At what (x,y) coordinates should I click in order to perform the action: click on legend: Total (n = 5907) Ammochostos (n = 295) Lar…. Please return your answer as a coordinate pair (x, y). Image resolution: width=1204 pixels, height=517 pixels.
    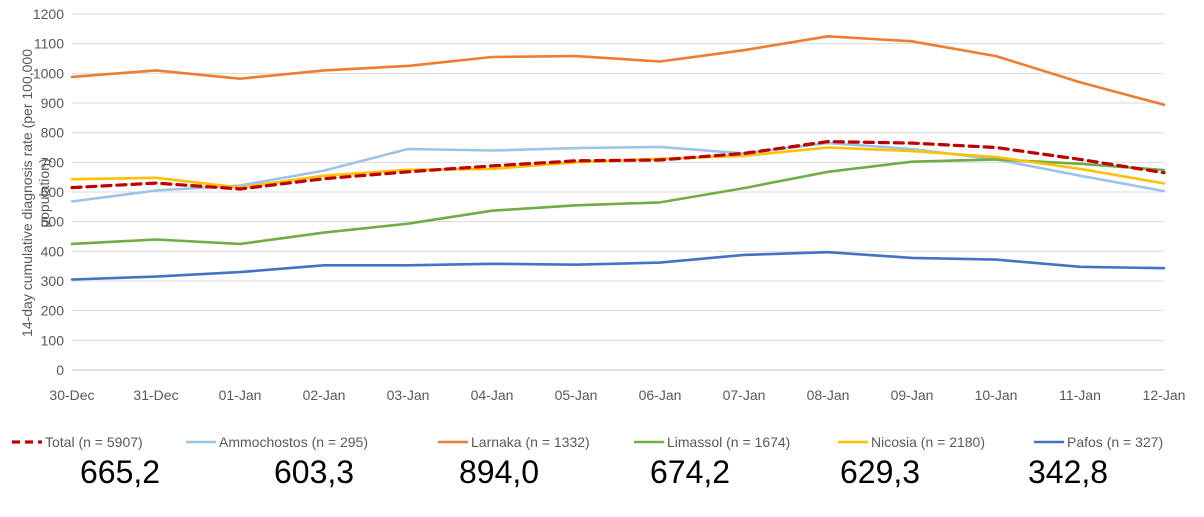
    Looking at the image, I should click on (587, 442).